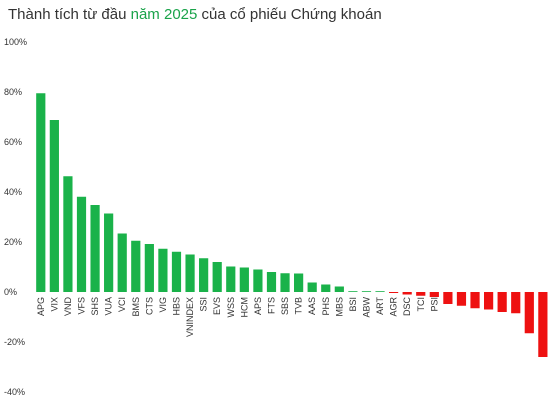  Describe the element at coordinates (122, 304) in the screenshot. I see `category-label: VCI` at that location.